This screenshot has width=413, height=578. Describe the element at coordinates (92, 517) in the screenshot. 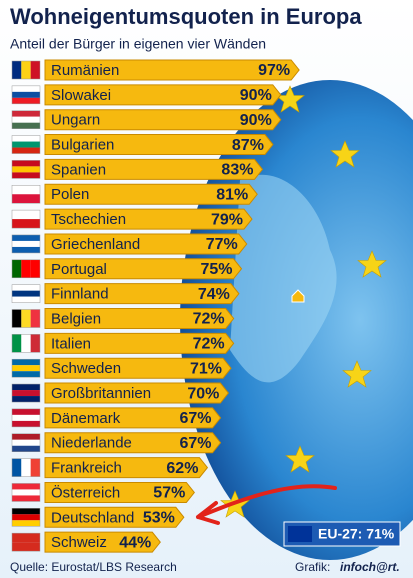

I see `category-label: Deutschland` at that location.